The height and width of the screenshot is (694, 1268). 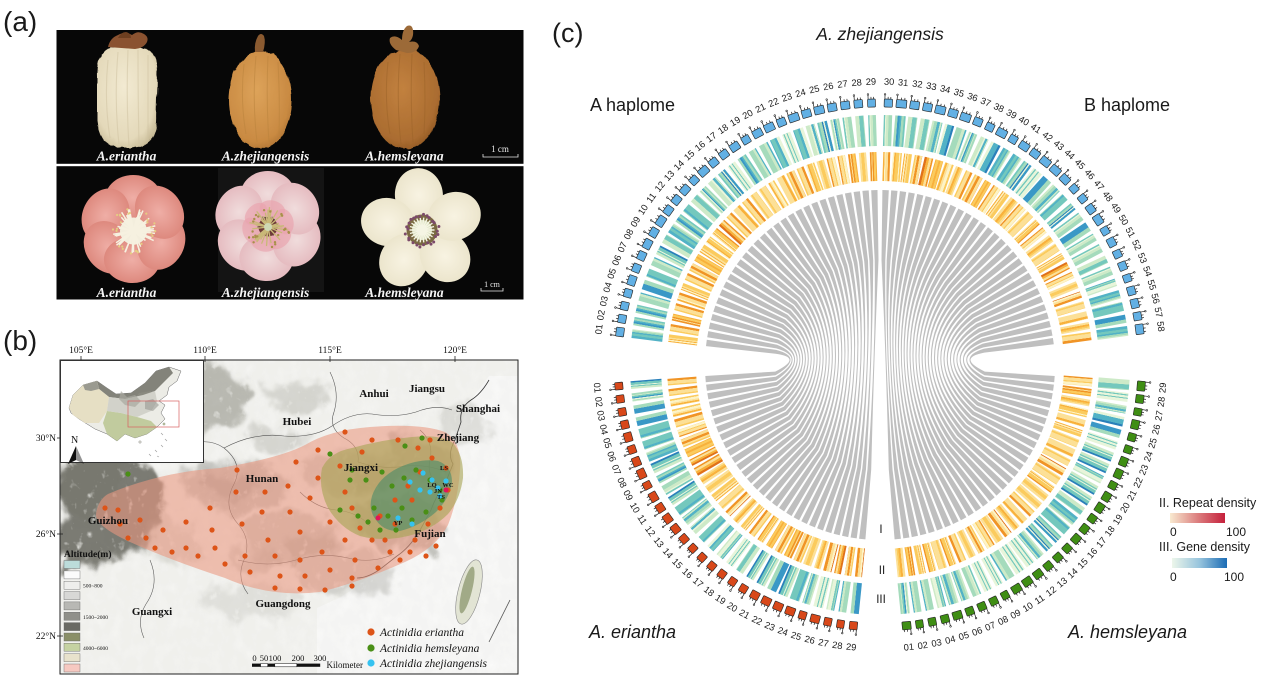 What do you see at coordinates (1024, 121) in the screenshot?
I see `svg-text: 40` at bounding box center [1024, 121].